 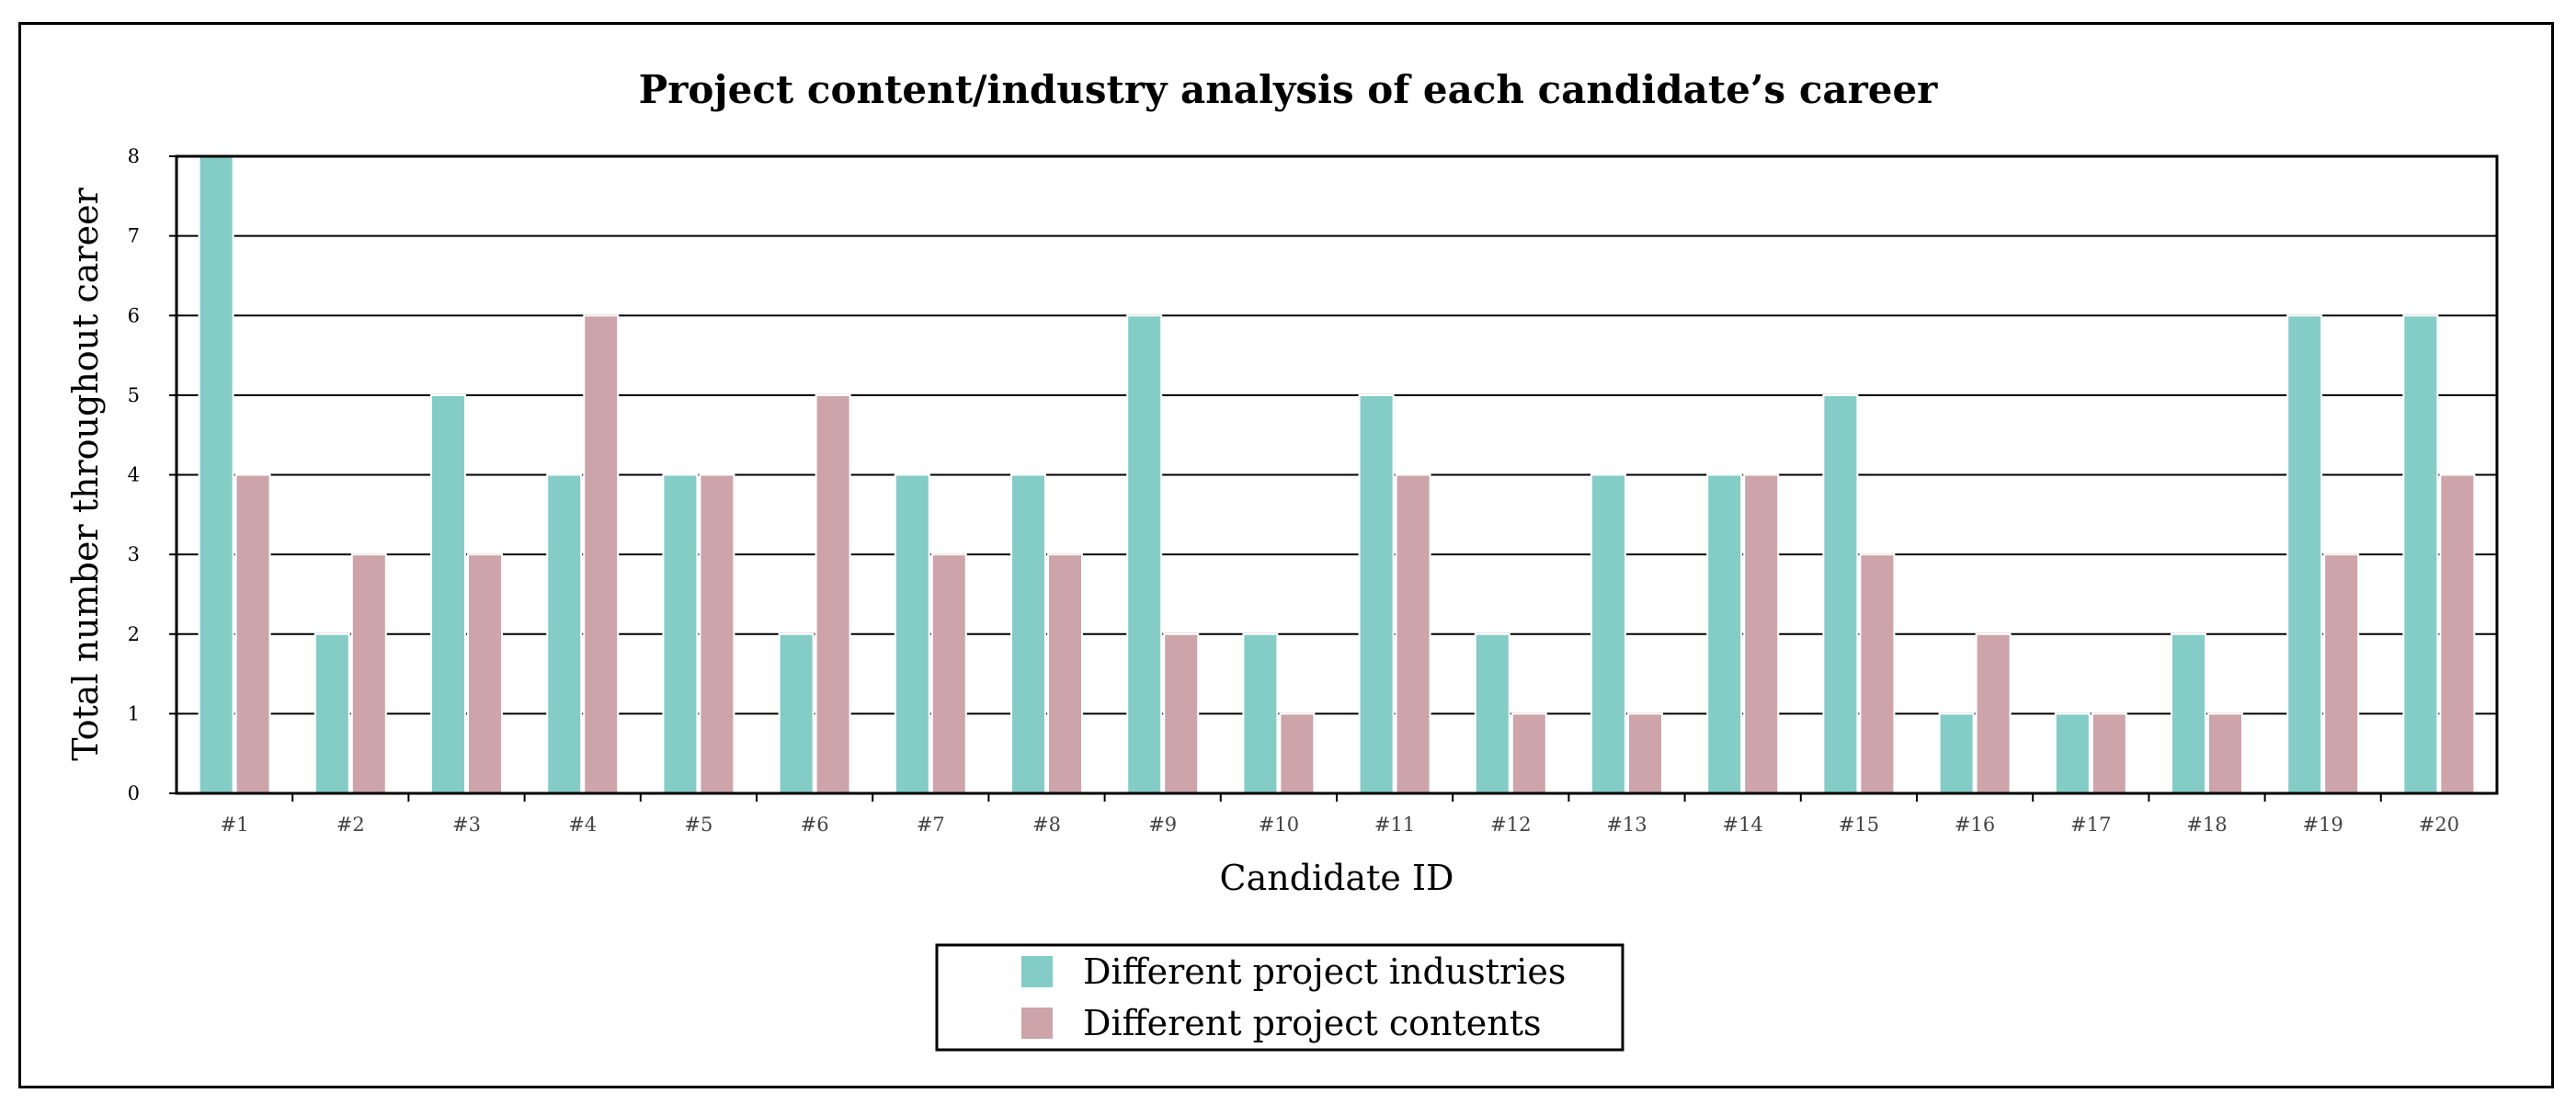 What do you see at coordinates (134, 713) in the screenshot?
I see `y-tick-label: 1` at bounding box center [134, 713].